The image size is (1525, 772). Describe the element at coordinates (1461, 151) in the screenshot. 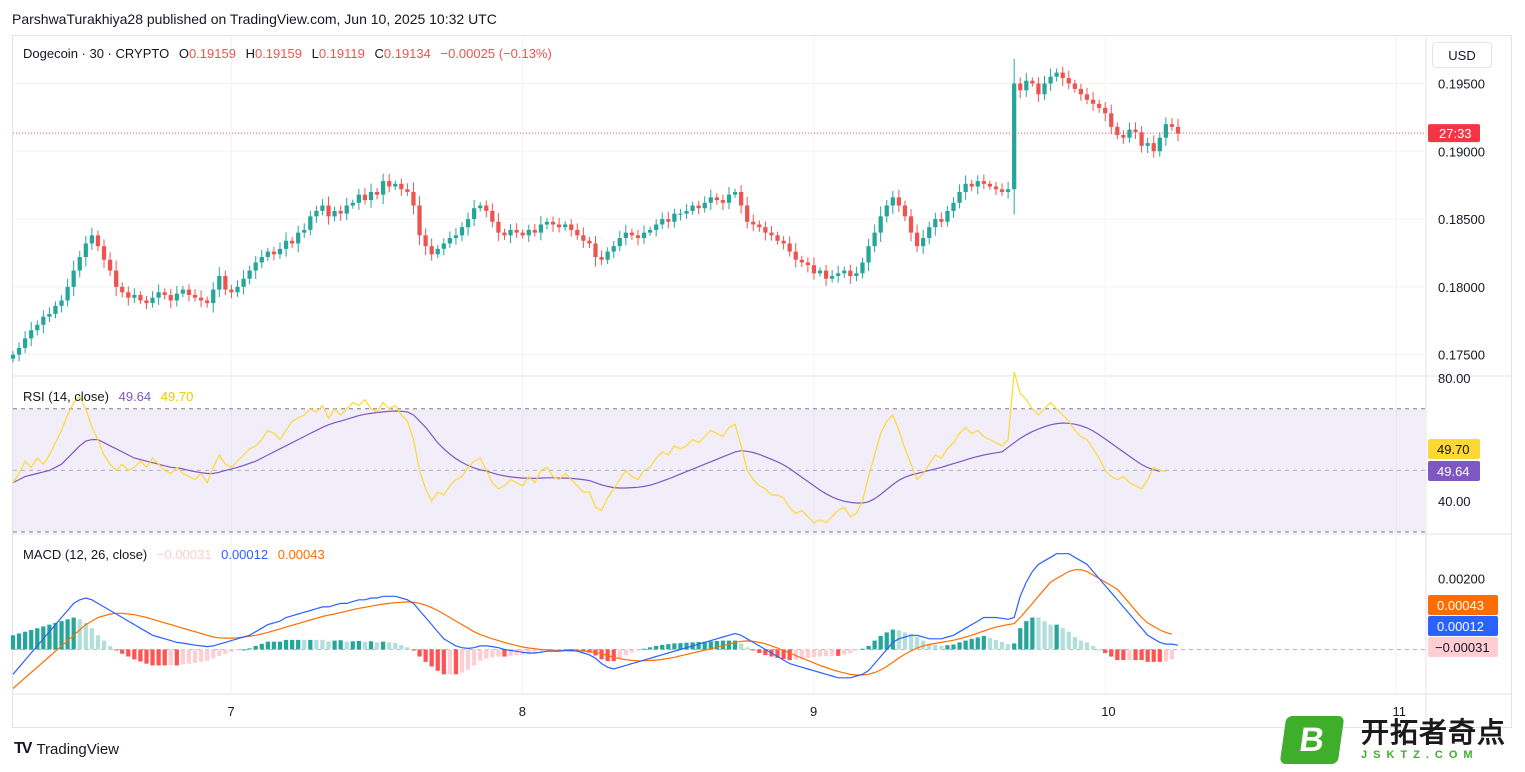

I see `price-tick-label: 0.19000` at that location.